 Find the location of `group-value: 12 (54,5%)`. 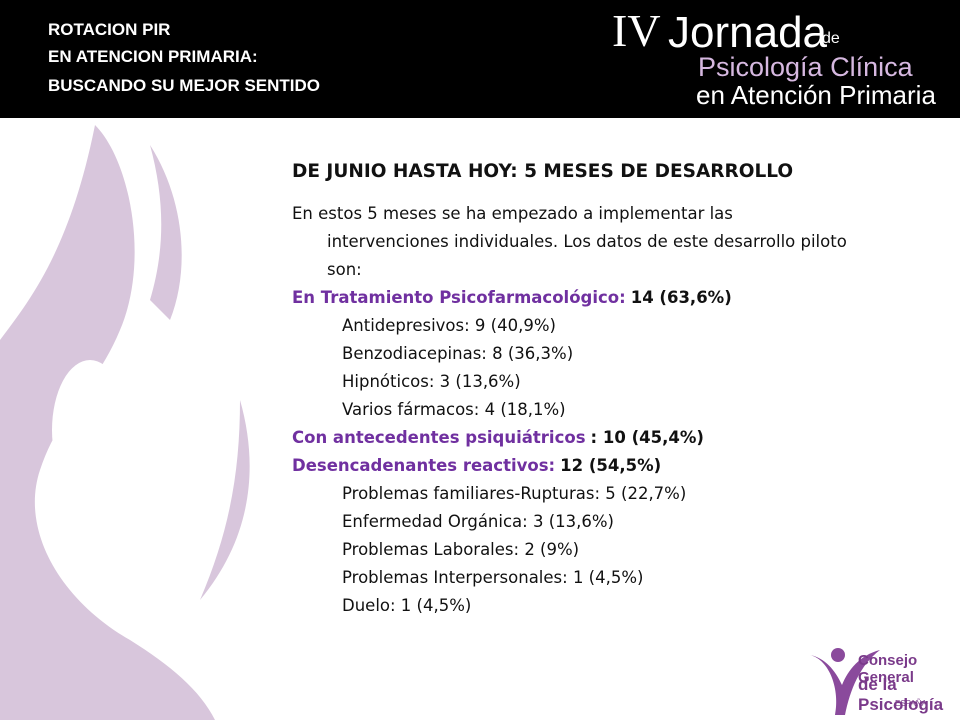

group-value: 12 (54,5%) is located at coordinates (611, 465).